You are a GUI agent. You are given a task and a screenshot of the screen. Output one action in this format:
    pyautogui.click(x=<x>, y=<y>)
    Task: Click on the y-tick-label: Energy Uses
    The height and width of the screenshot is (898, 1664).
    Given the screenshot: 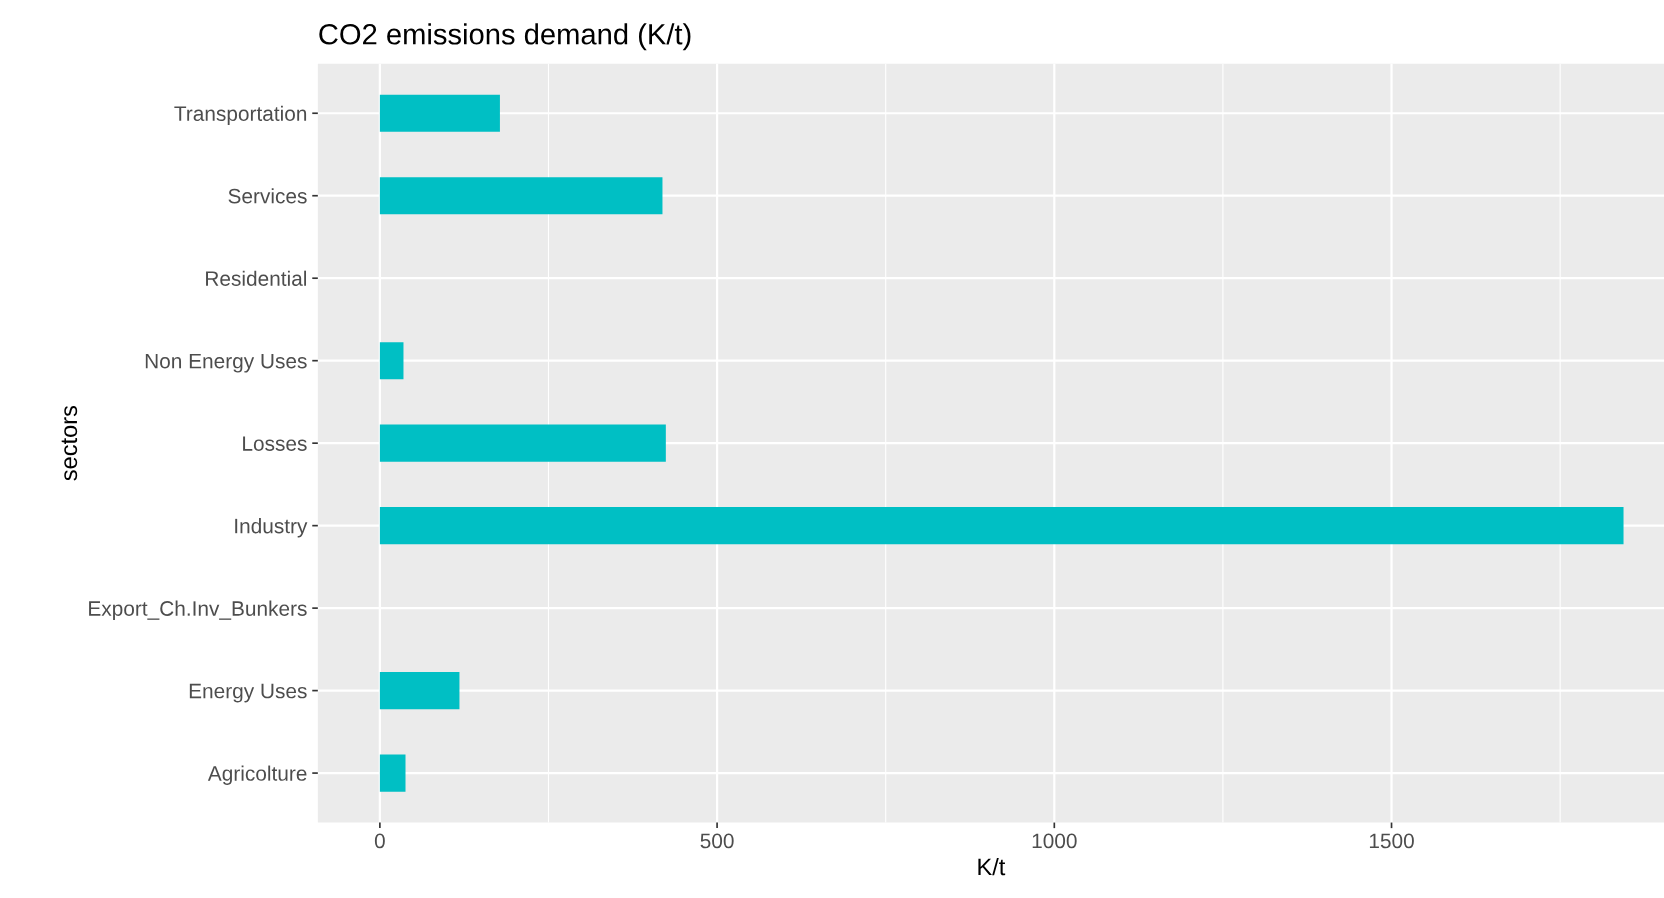 What is the action you would take?
    pyautogui.click(x=248, y=693)
    